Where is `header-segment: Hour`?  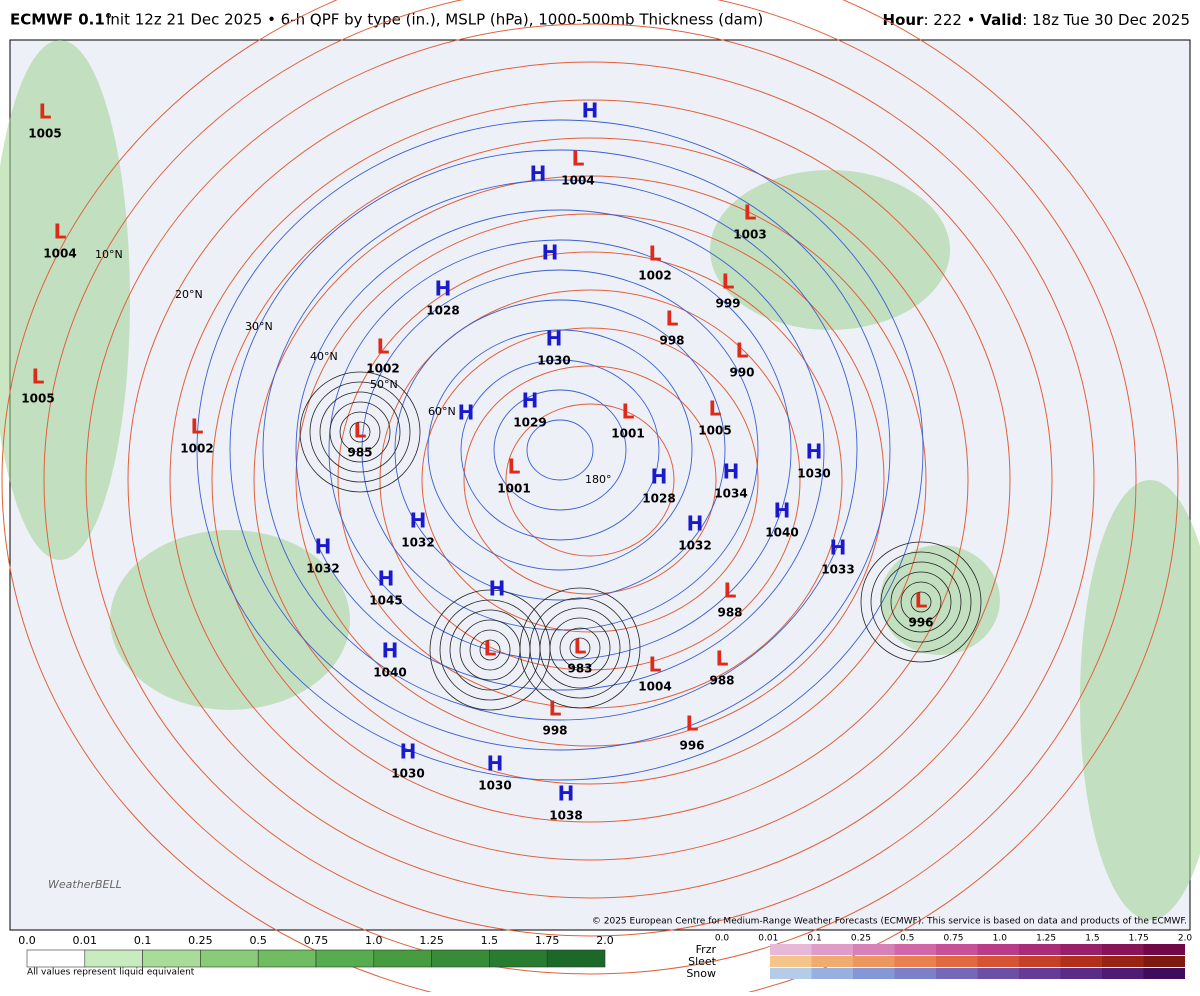 header-segment: Hour is located at coordinates (904, 20).